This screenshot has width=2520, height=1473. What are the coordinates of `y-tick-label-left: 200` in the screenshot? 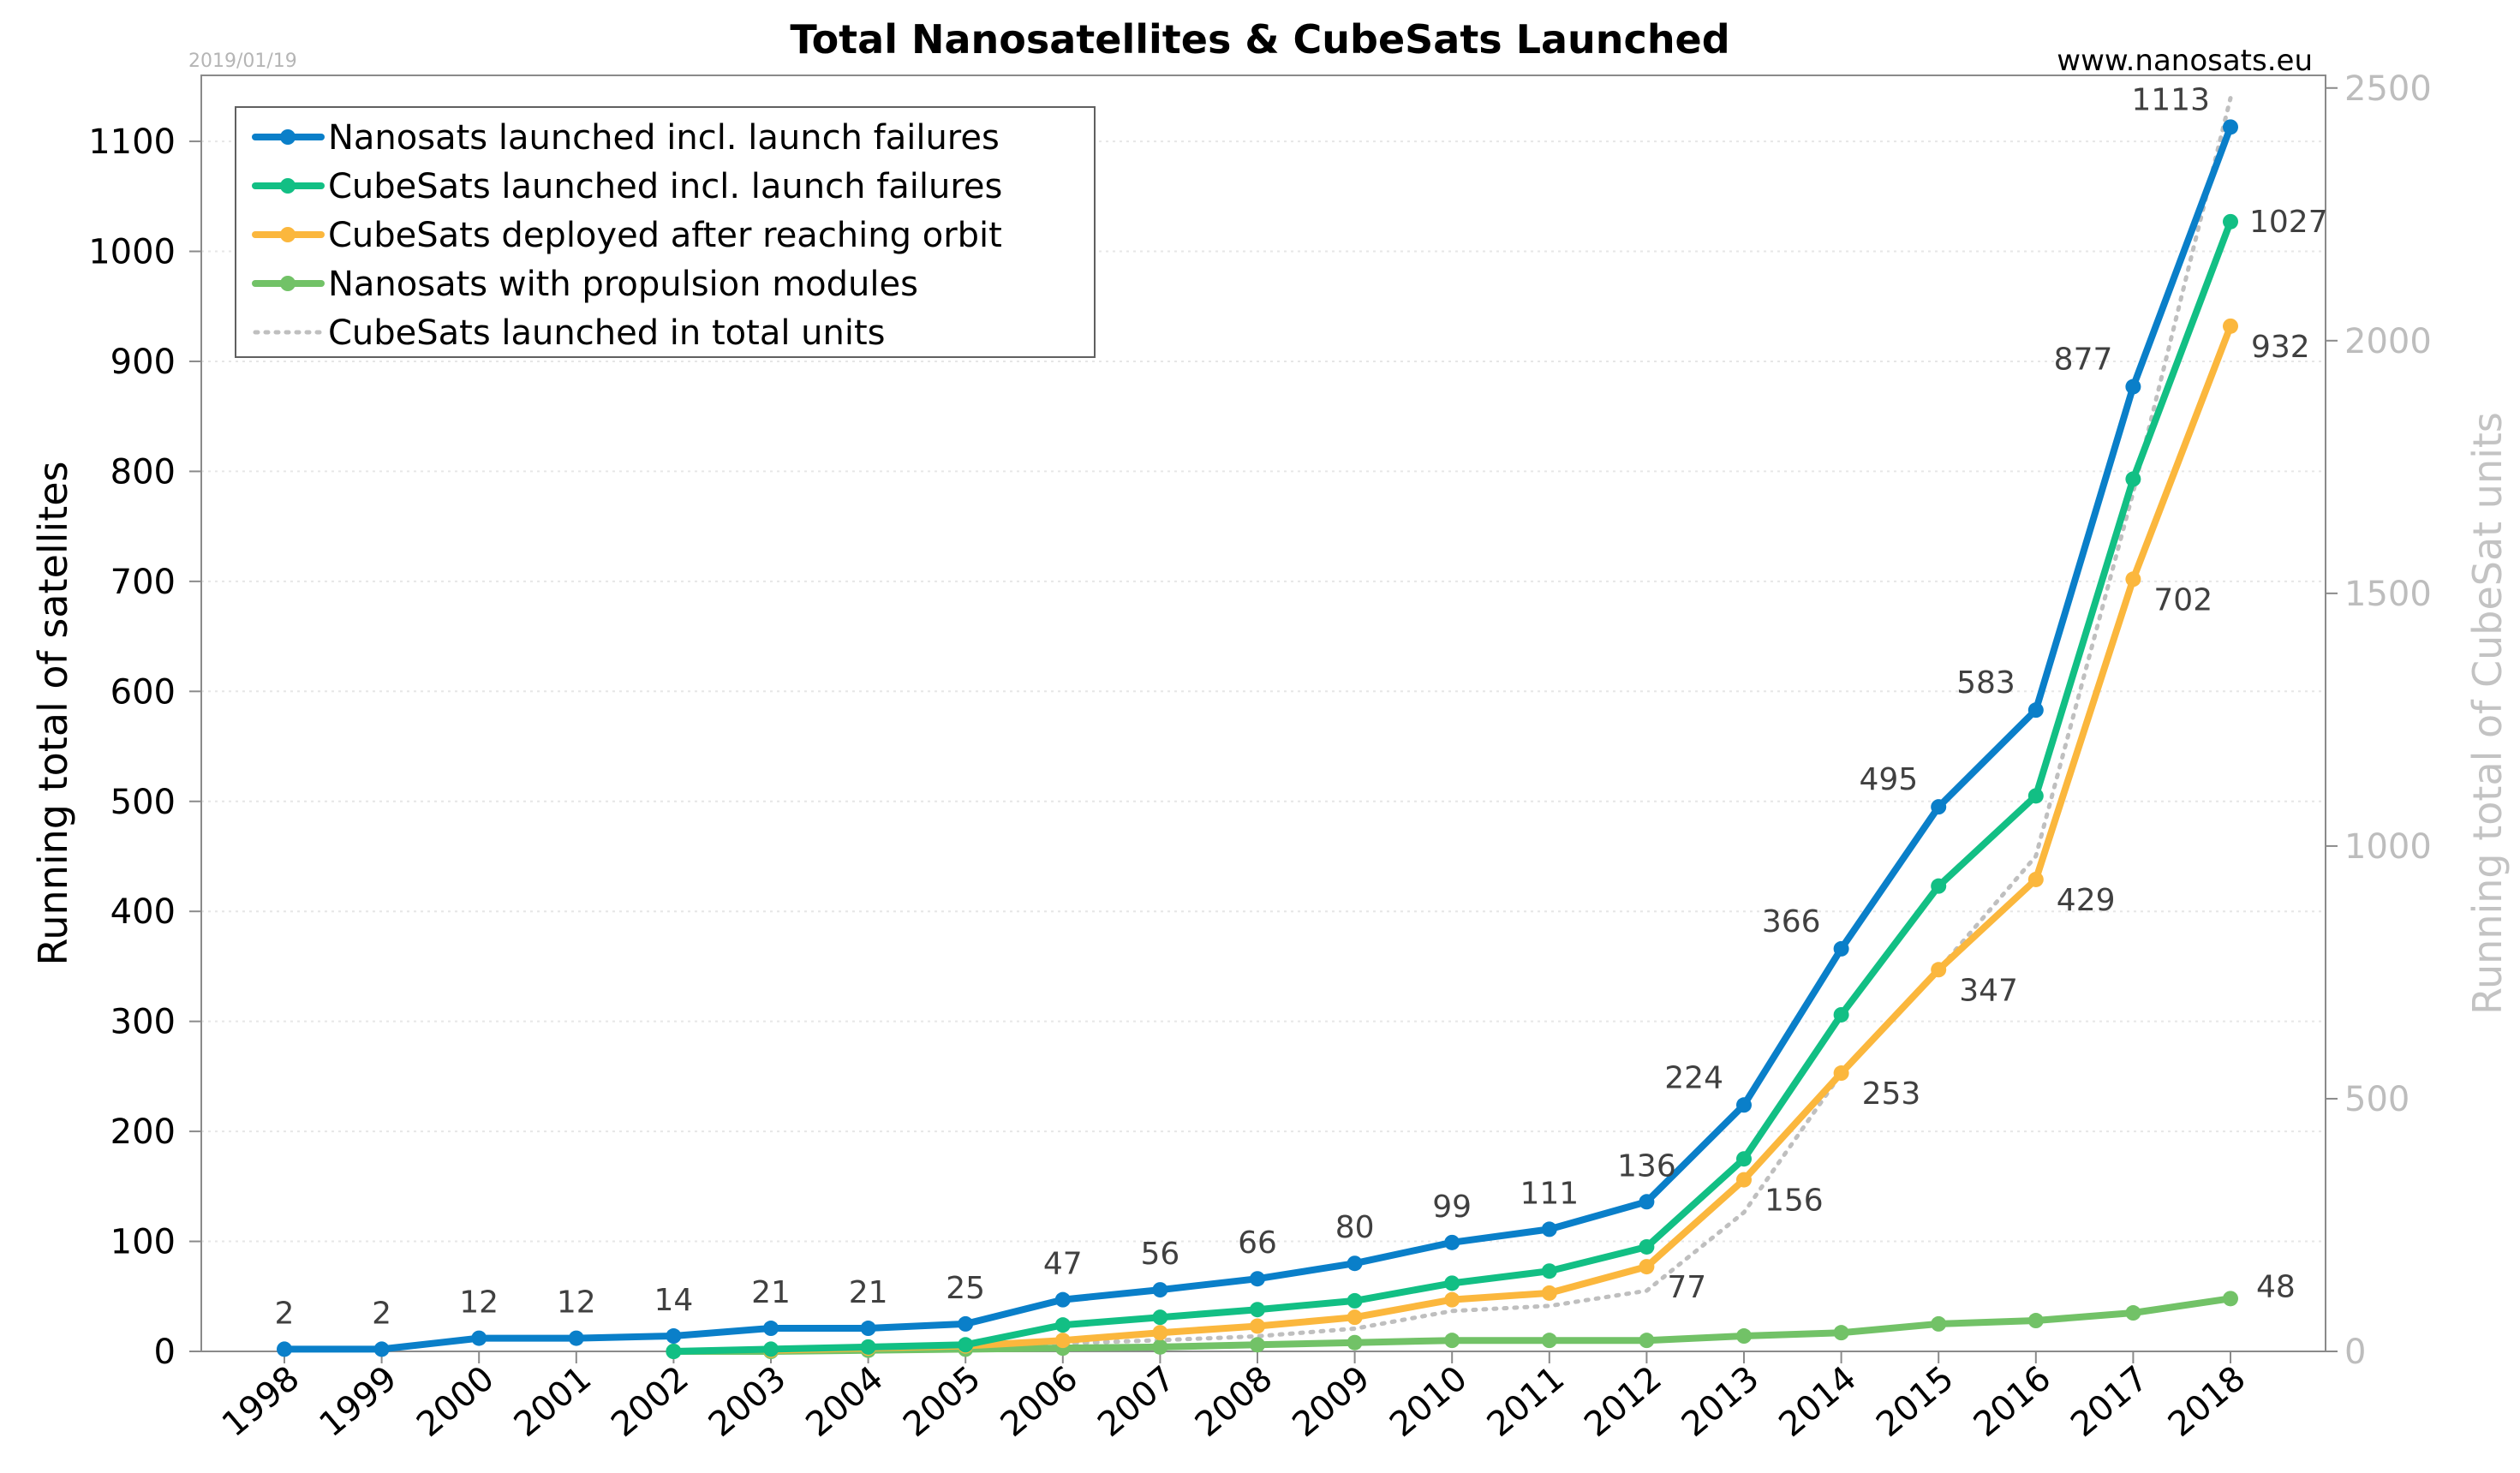 It's located at (143, 1132).